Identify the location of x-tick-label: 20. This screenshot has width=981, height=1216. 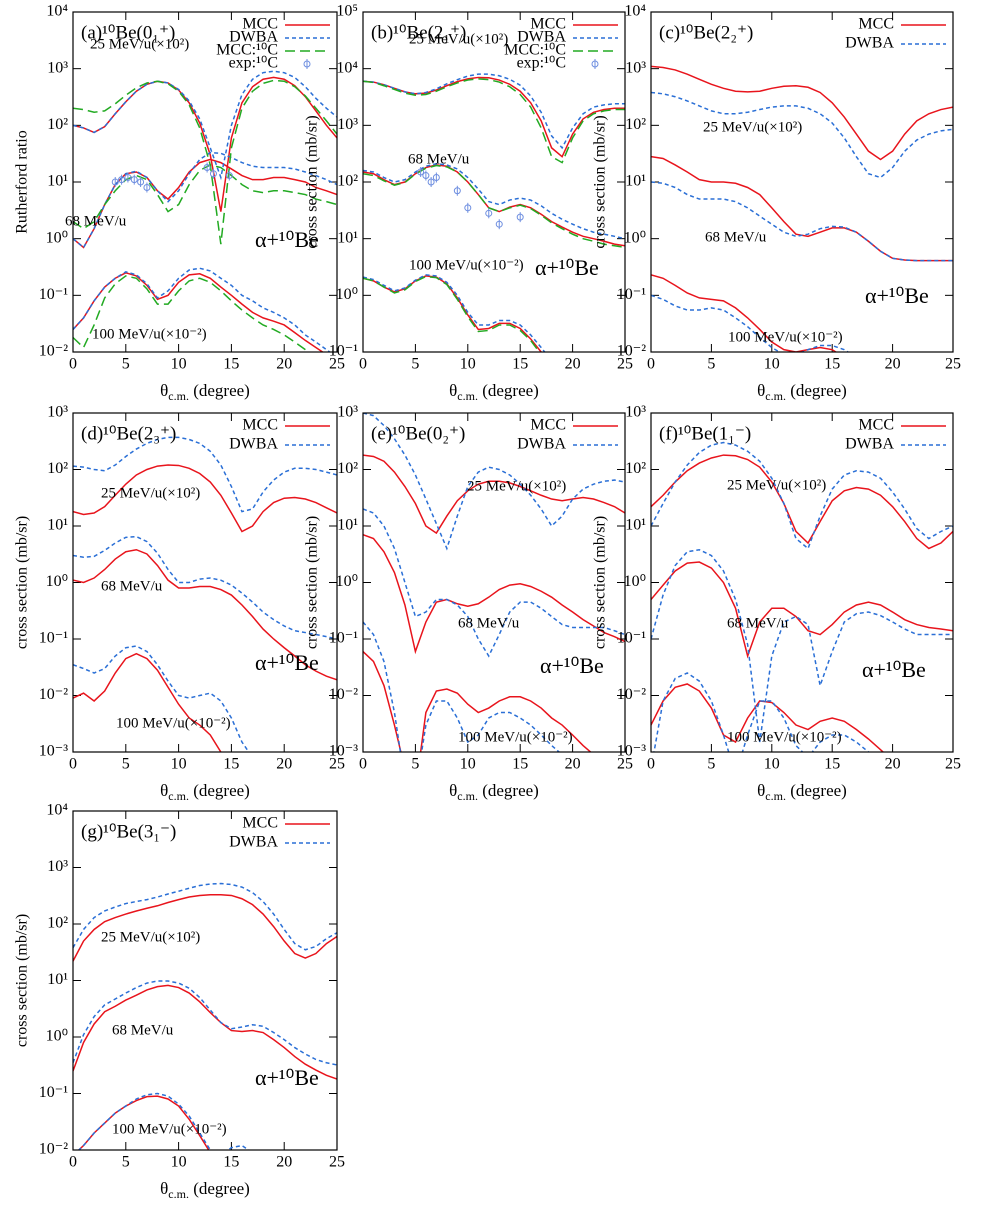
(893, 764).